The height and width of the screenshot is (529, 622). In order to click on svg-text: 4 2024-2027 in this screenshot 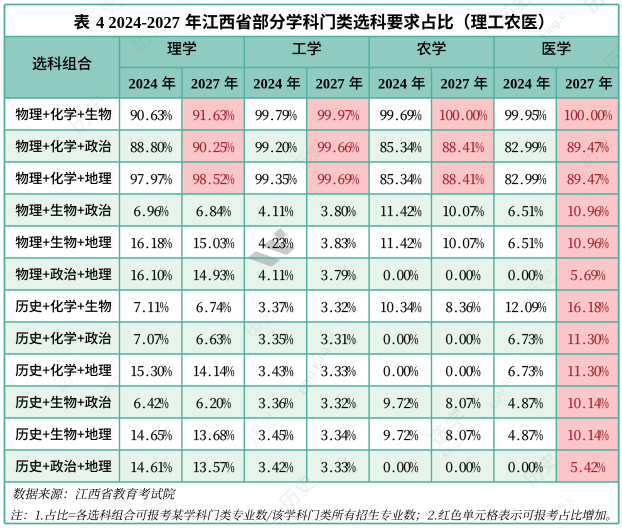, I will do `click(138, 22)`.